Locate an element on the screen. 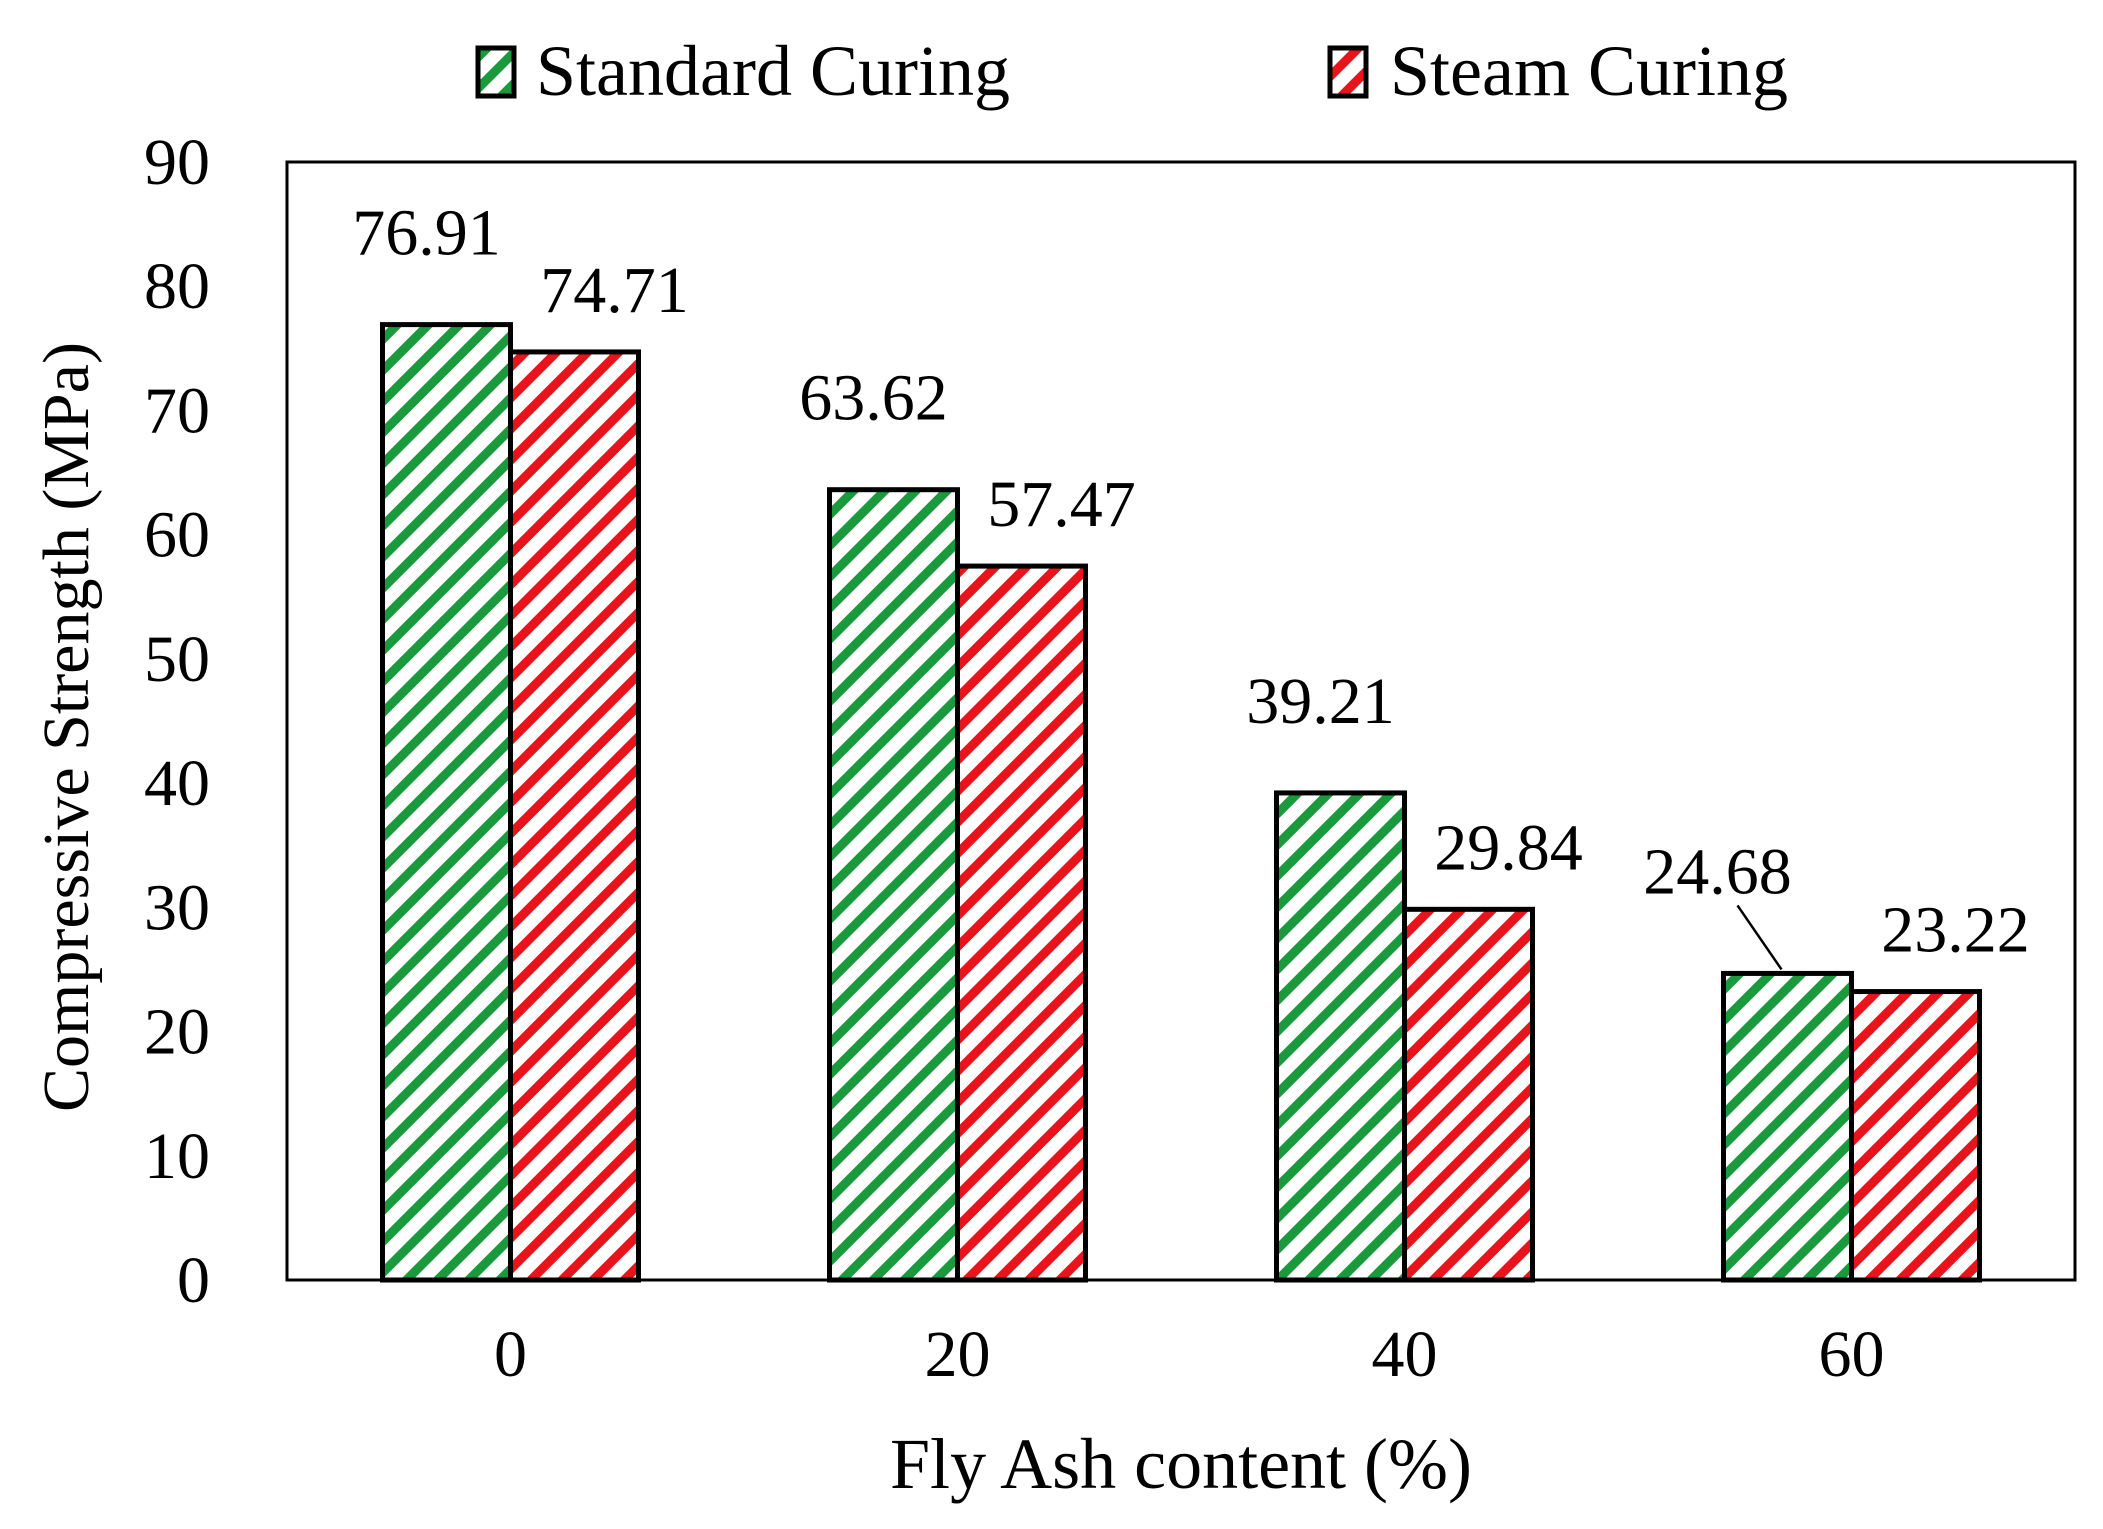 This screenshot has height=1529, width=2103. data-label-standard-curing-60: 24.68 is located at coordinates (1717, 871).